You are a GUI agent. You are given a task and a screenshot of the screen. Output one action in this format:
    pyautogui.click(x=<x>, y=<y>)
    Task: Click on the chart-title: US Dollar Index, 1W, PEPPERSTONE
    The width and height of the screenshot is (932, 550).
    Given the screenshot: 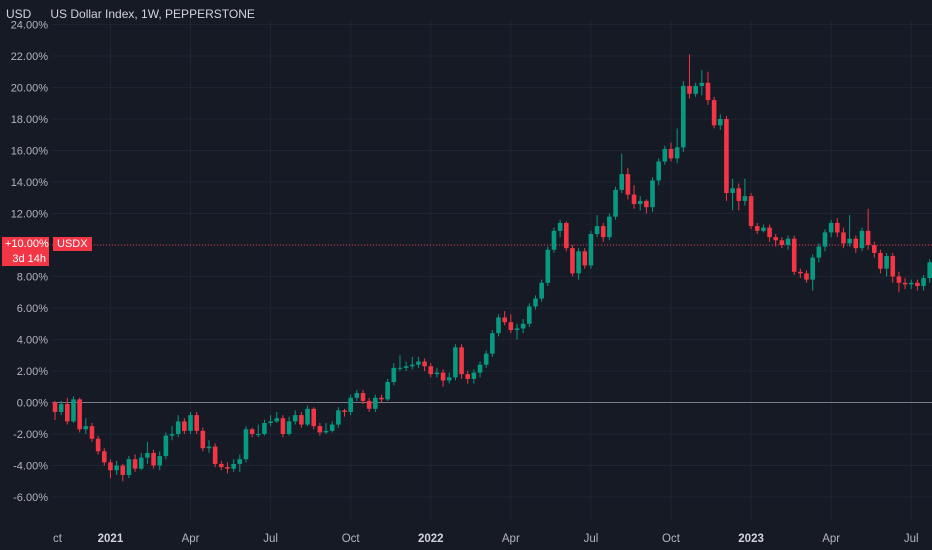 What is the action you would take?
    pyautogui.click(x=152, y=14)
    